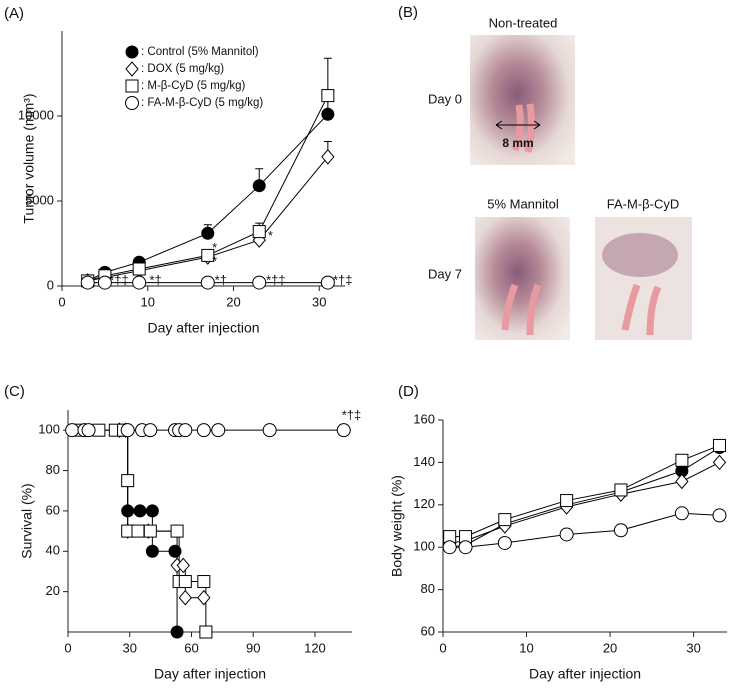 The width and height of the screenshot is (732, 693). I want to click on arrow-head, so click(518, 125).